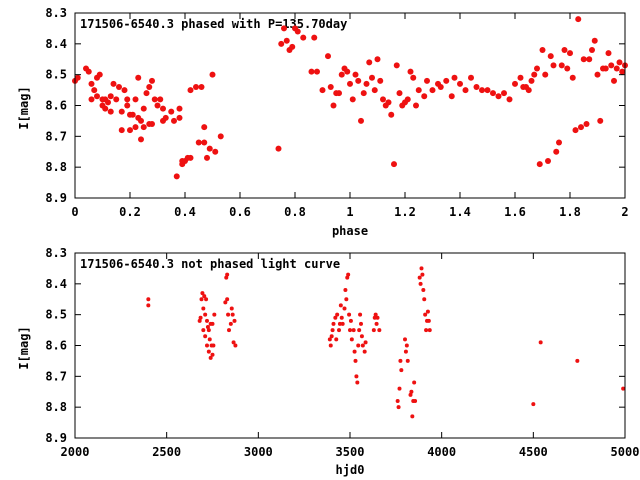 The width and height of the screenshot is (640, 480). What do you see at coordinates (295, 212) in the screenshot?
I see `x-tick-label: 0.8` at bounding box center [295, 212].